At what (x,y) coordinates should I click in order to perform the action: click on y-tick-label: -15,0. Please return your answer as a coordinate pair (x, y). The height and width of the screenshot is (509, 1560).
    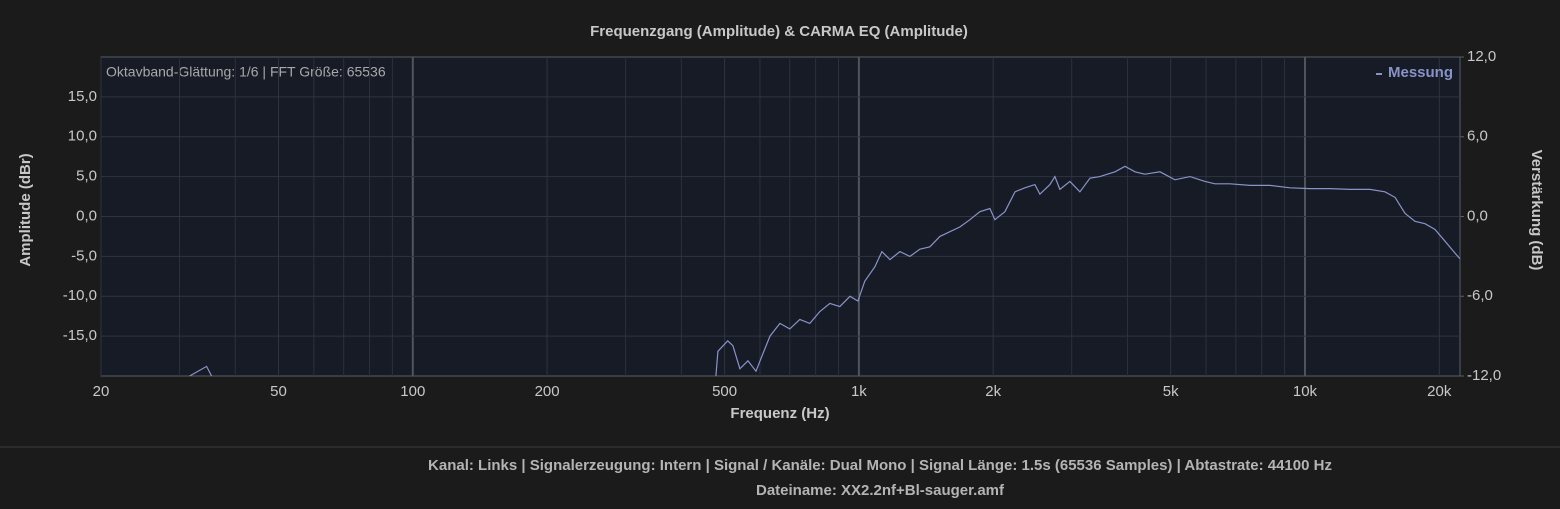
    Looking at the image, I should click on (80, 335).